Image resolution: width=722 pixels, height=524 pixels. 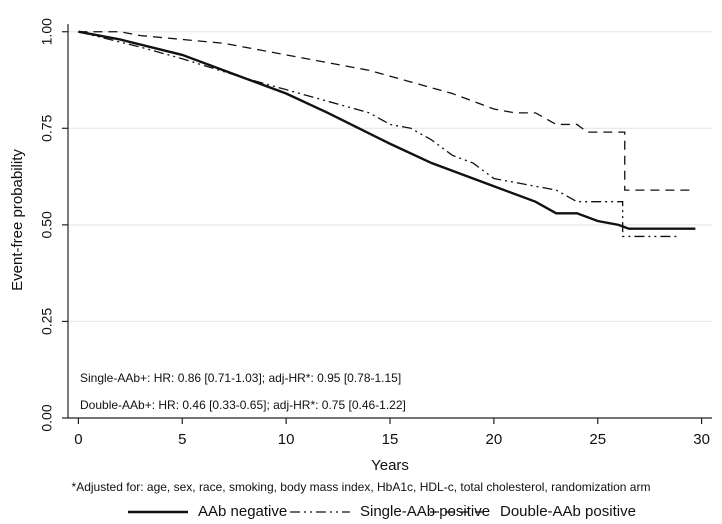 What do you see at coordinates (286, 439) in the screenshot?
I see `x-tick-label: 10` at bounding box center [286, 439].